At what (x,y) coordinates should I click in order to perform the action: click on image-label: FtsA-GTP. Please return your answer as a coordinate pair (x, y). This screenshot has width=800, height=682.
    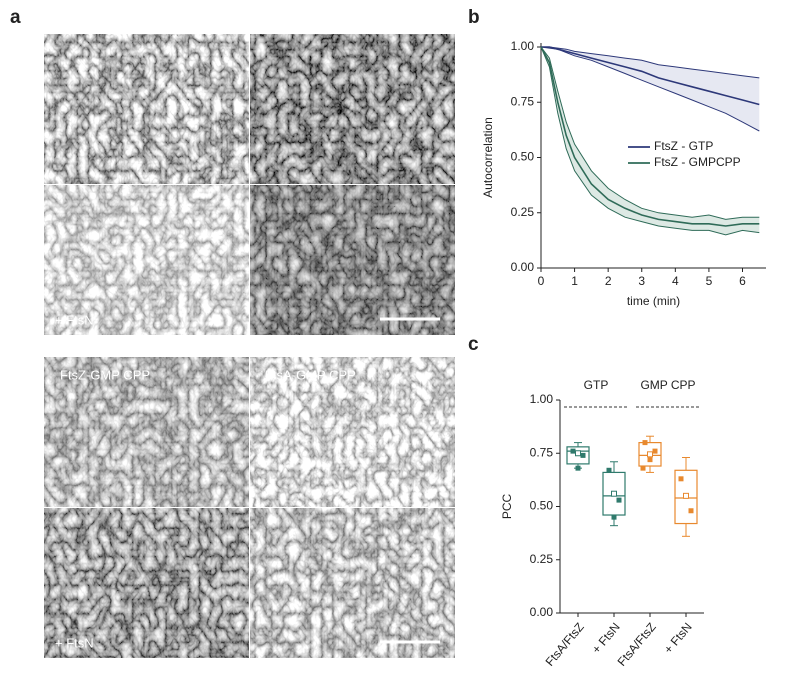
    Looking at the image, I should click on (285, 16).